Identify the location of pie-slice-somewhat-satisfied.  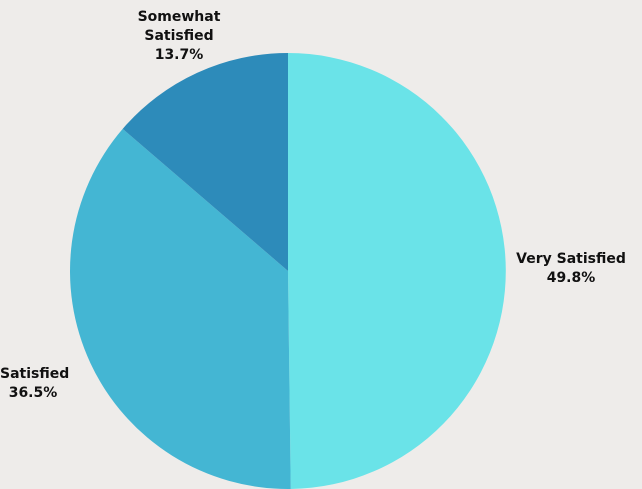
(205, 162).